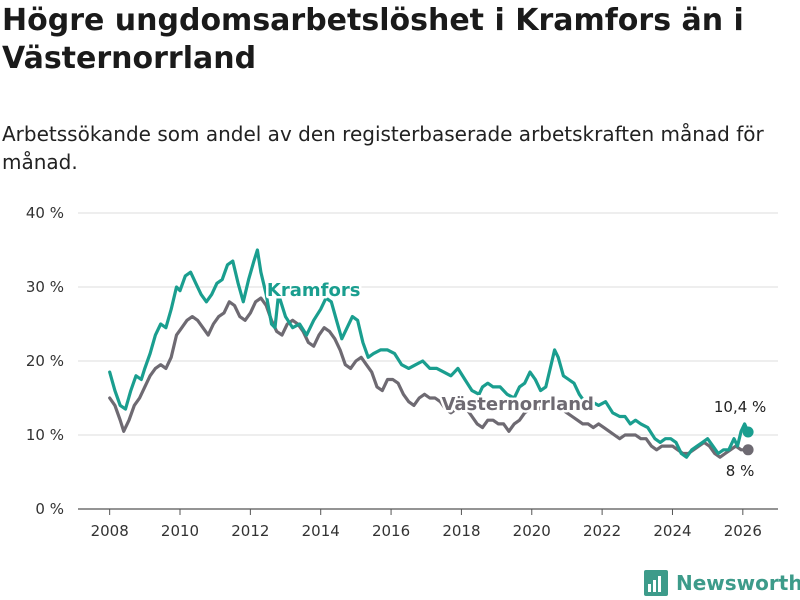 The width and height of the screenshot is (800, 600). I want to click on brand: Newsworthy, so click(722, 583).